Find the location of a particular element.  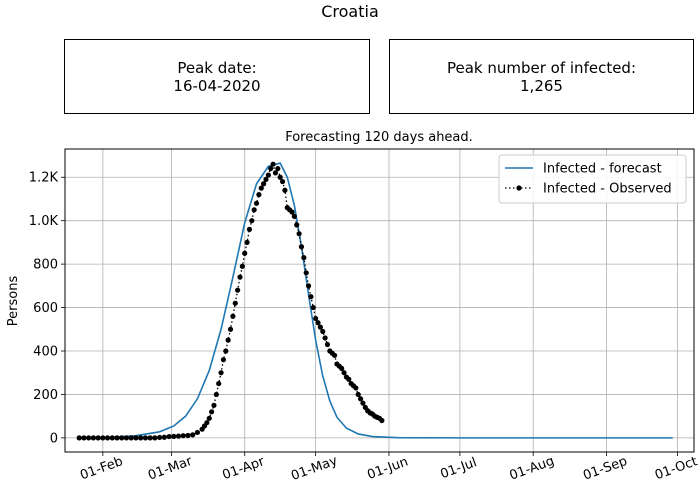

peak-infected-box: Peak number of infected: 1,265 is located at coordinates (541, 76).